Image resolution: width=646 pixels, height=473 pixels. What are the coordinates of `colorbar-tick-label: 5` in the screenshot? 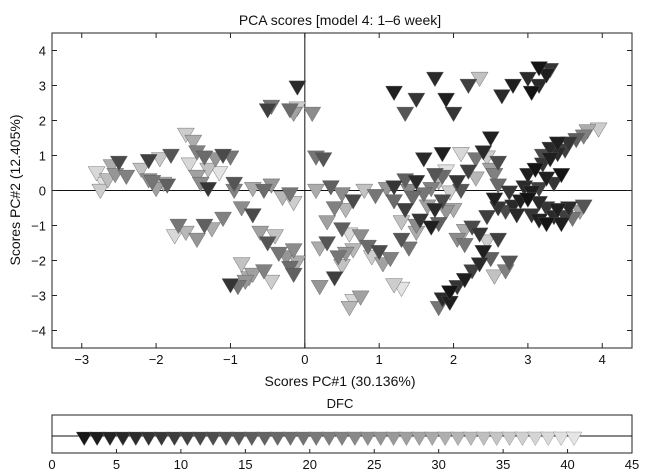 It's located at (116, 464).